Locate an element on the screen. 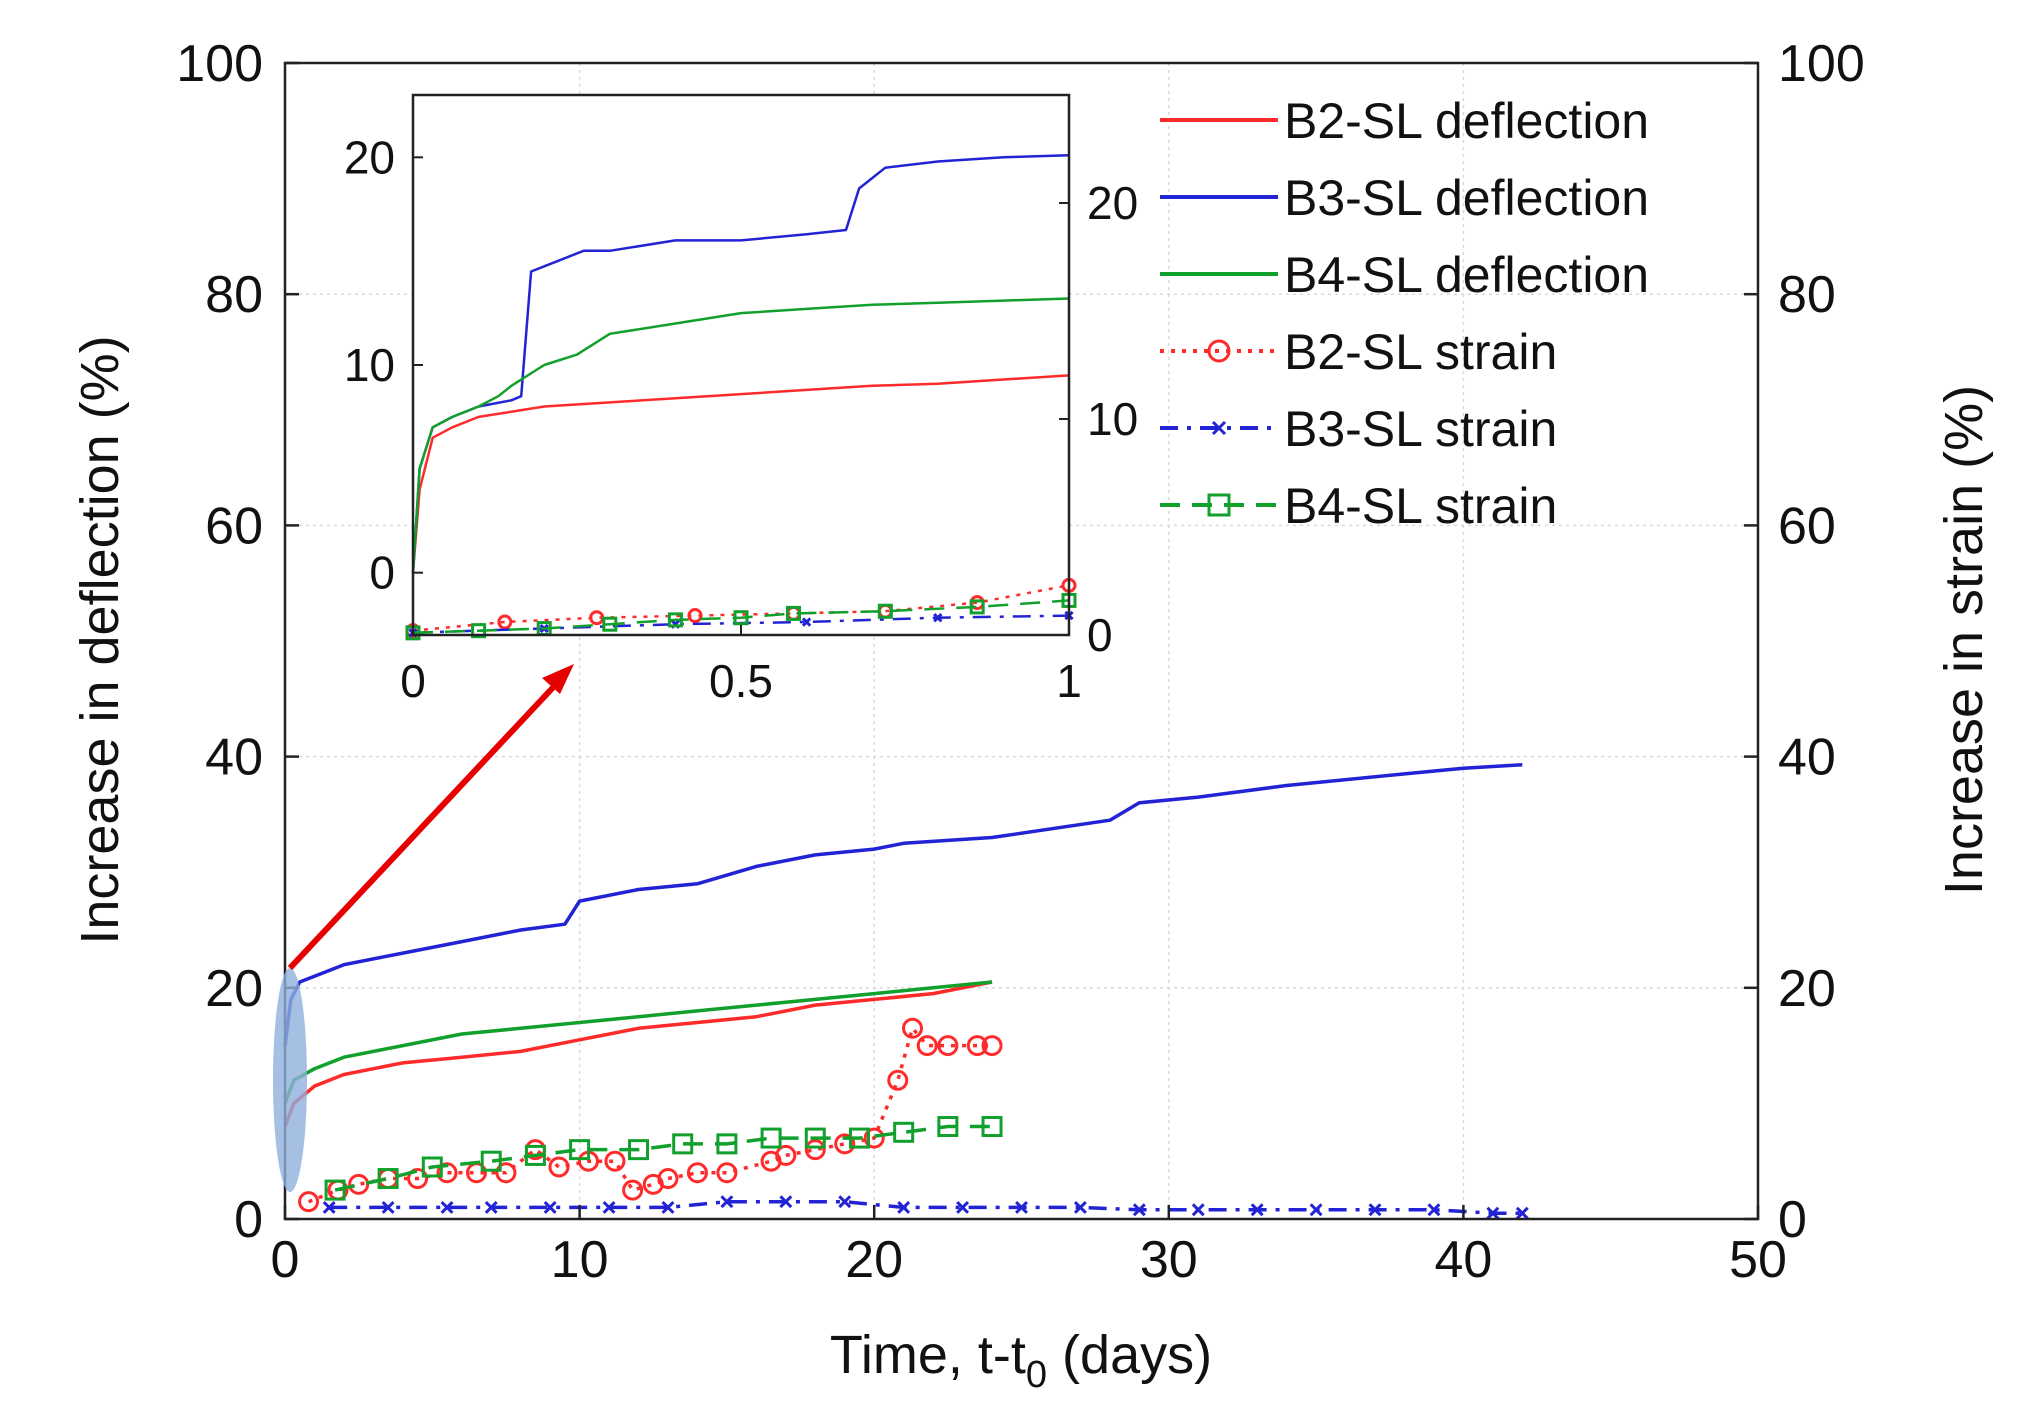  zoom-region-ellipse is located at coordinates (290, 1080).